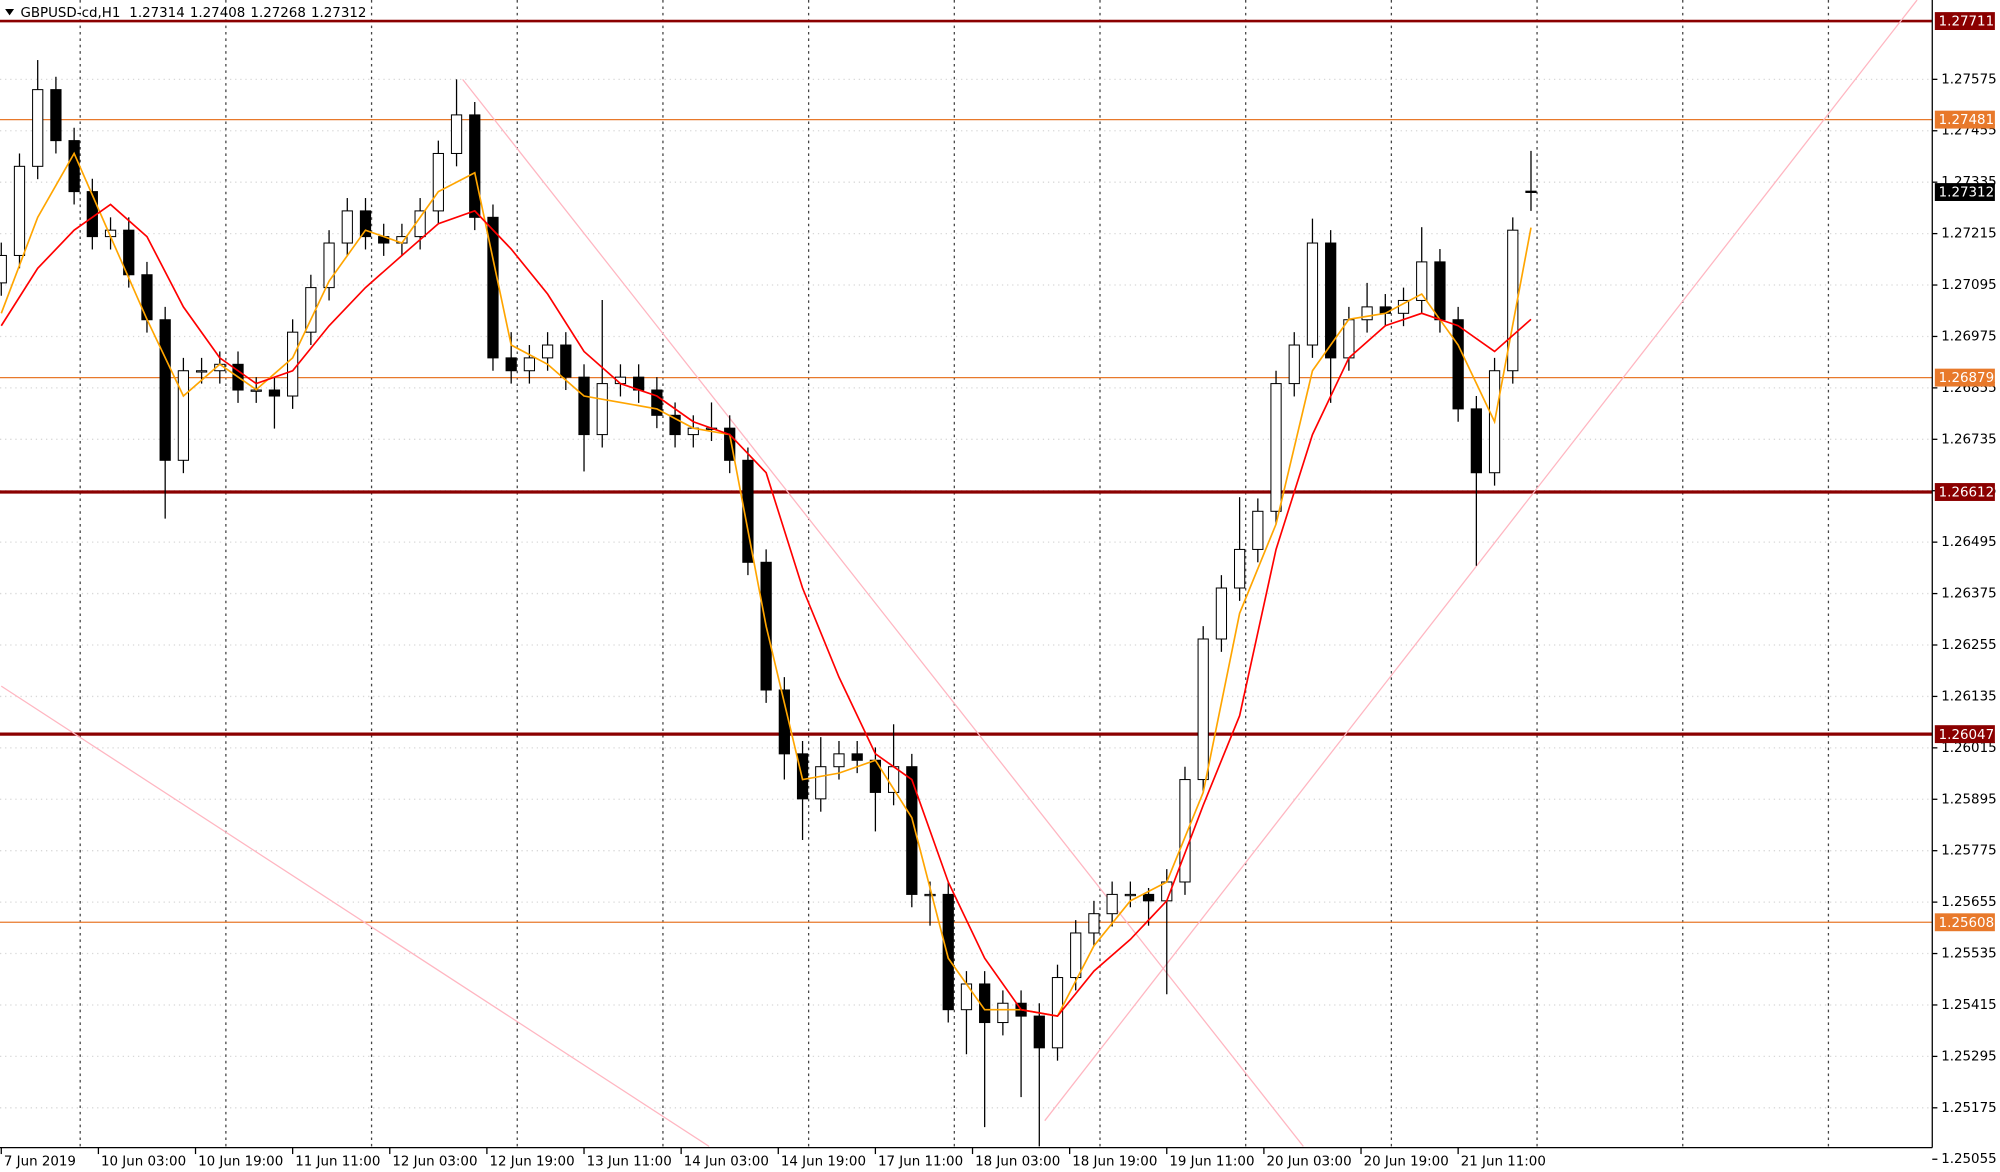 The width and height of the screenshot is (2000, 1172). I want to click on symbol: GBPUSD-cd,H1, so click(70, 13).